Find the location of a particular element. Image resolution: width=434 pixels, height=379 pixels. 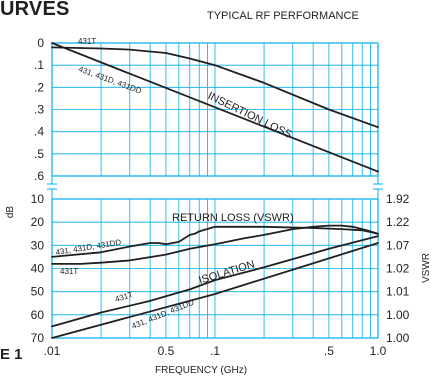

x-tick-label: .1 is located at coordinates (215, 351).